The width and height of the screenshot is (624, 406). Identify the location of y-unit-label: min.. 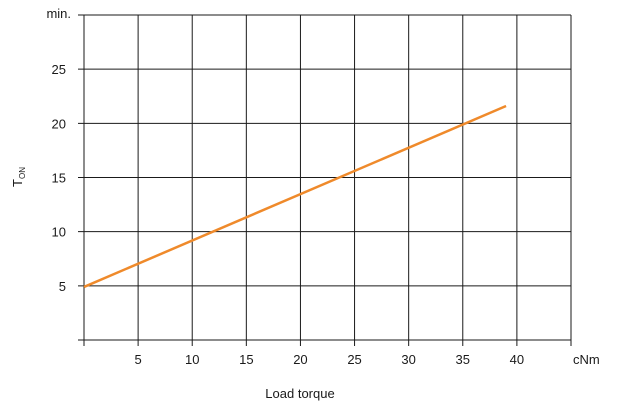
(58, 13).